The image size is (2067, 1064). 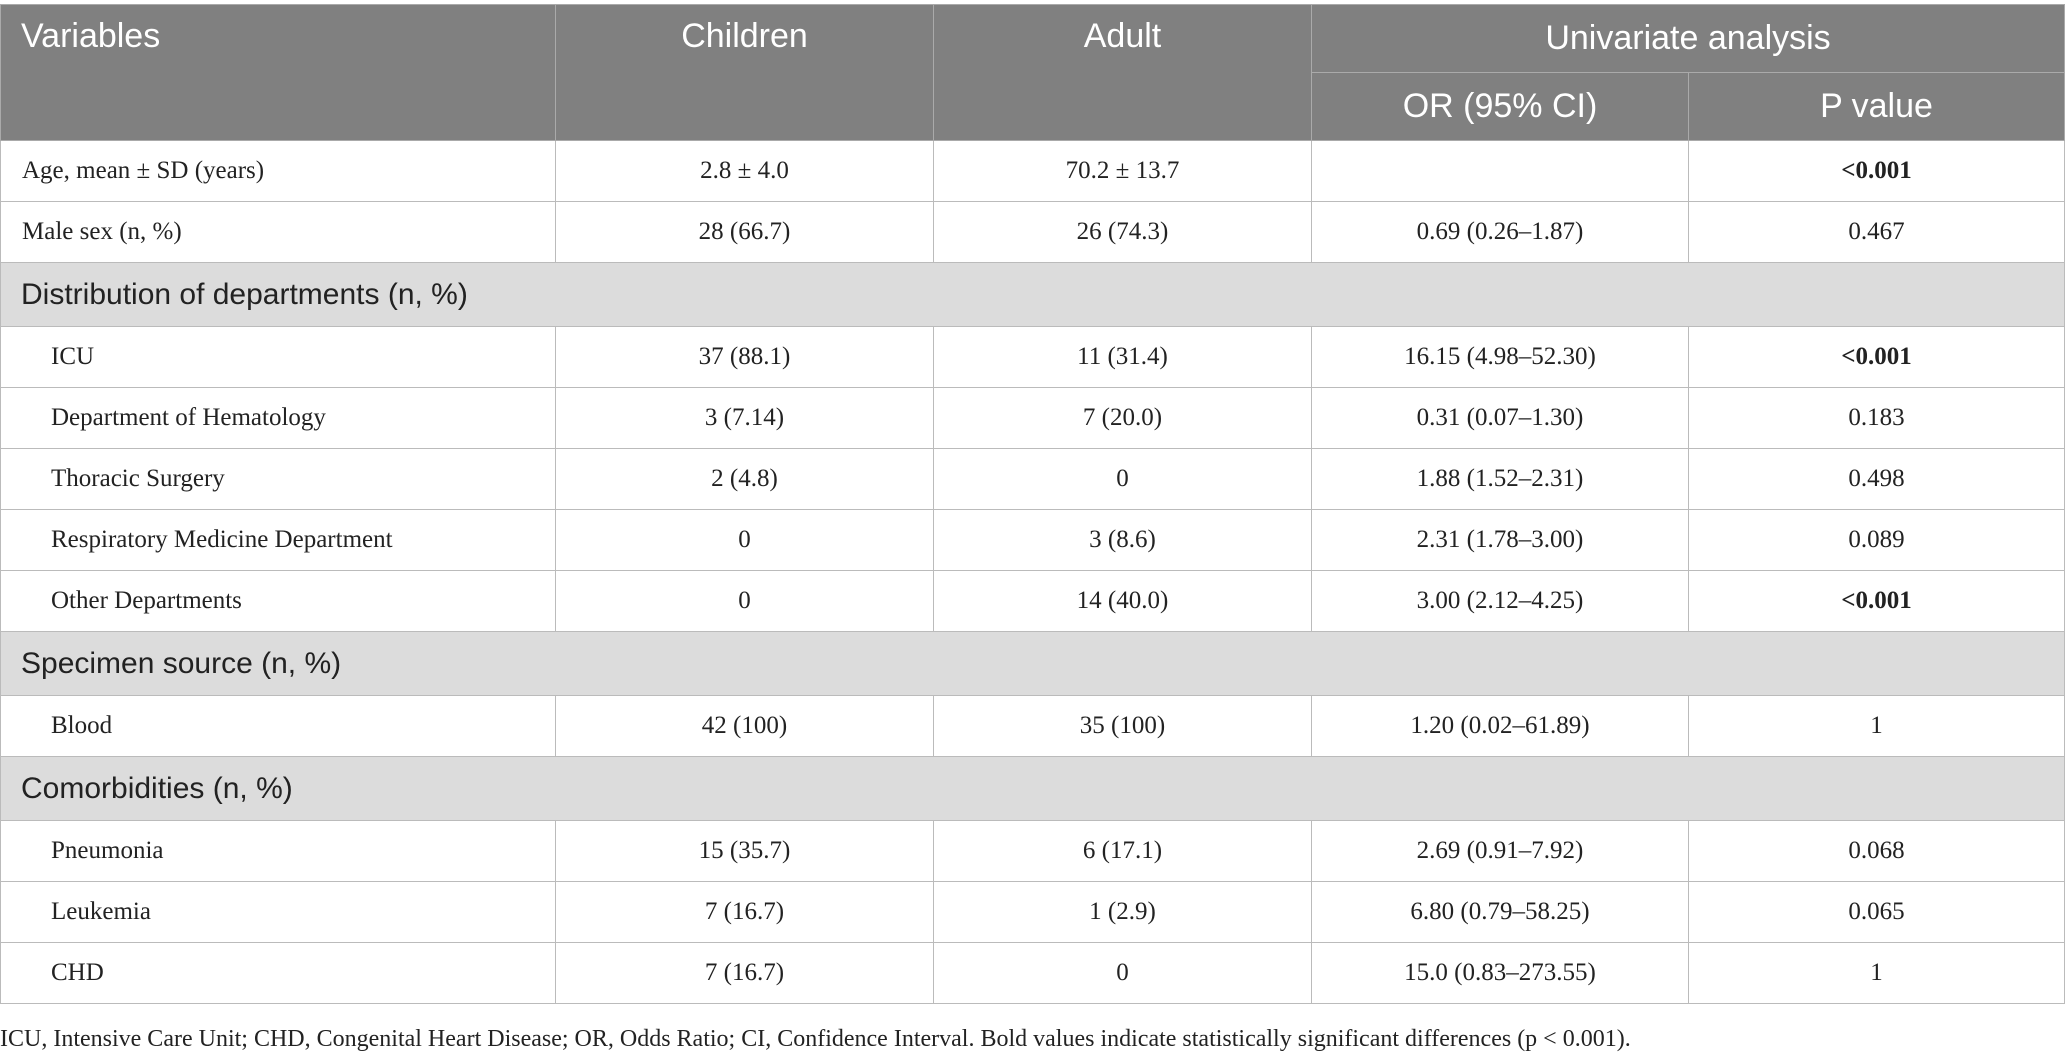 What do you see at coordinates (1122, 357) in the screenshot?
I see `cell: 11 (31.4)` at bounding box center [1122, 357].